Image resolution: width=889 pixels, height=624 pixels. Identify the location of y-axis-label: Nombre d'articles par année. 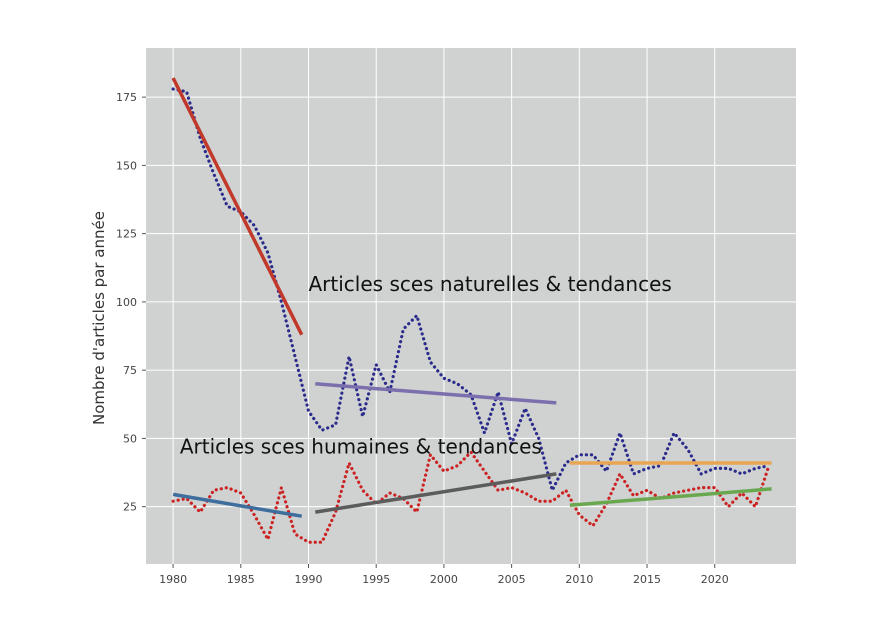
(99, 318).